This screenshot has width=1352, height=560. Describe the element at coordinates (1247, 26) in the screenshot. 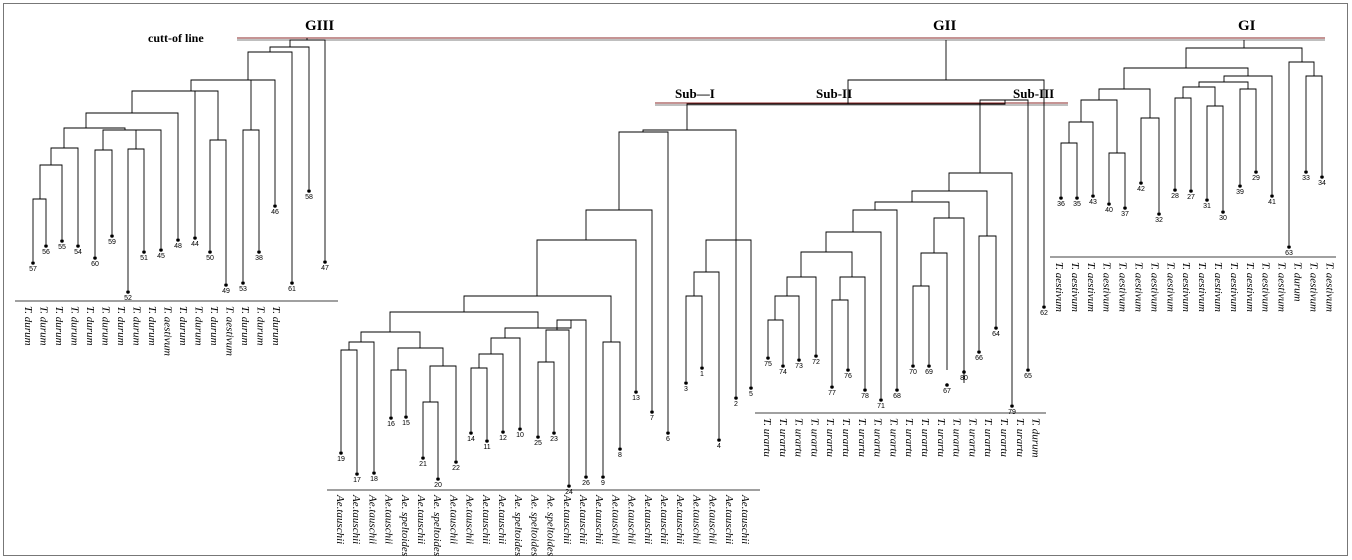

I see `group-label-gi: GI` at that location.